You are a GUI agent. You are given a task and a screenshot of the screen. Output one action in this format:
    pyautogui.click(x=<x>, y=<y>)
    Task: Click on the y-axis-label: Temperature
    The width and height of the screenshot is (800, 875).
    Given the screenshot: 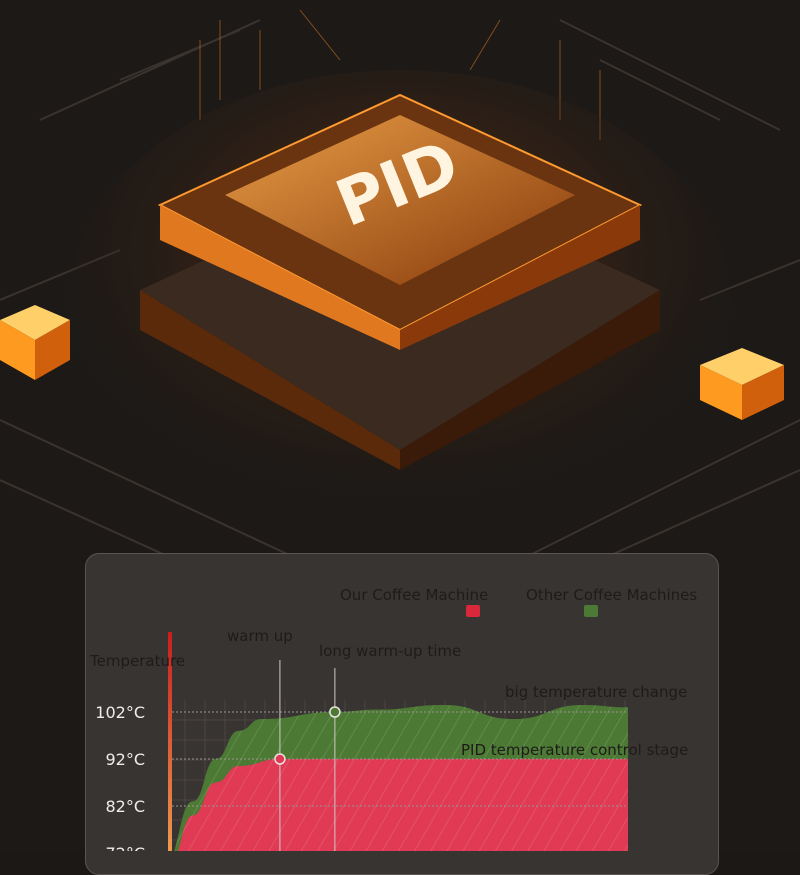 What is the action you would take?
    pyautogui.click(x=137, y=661)
    